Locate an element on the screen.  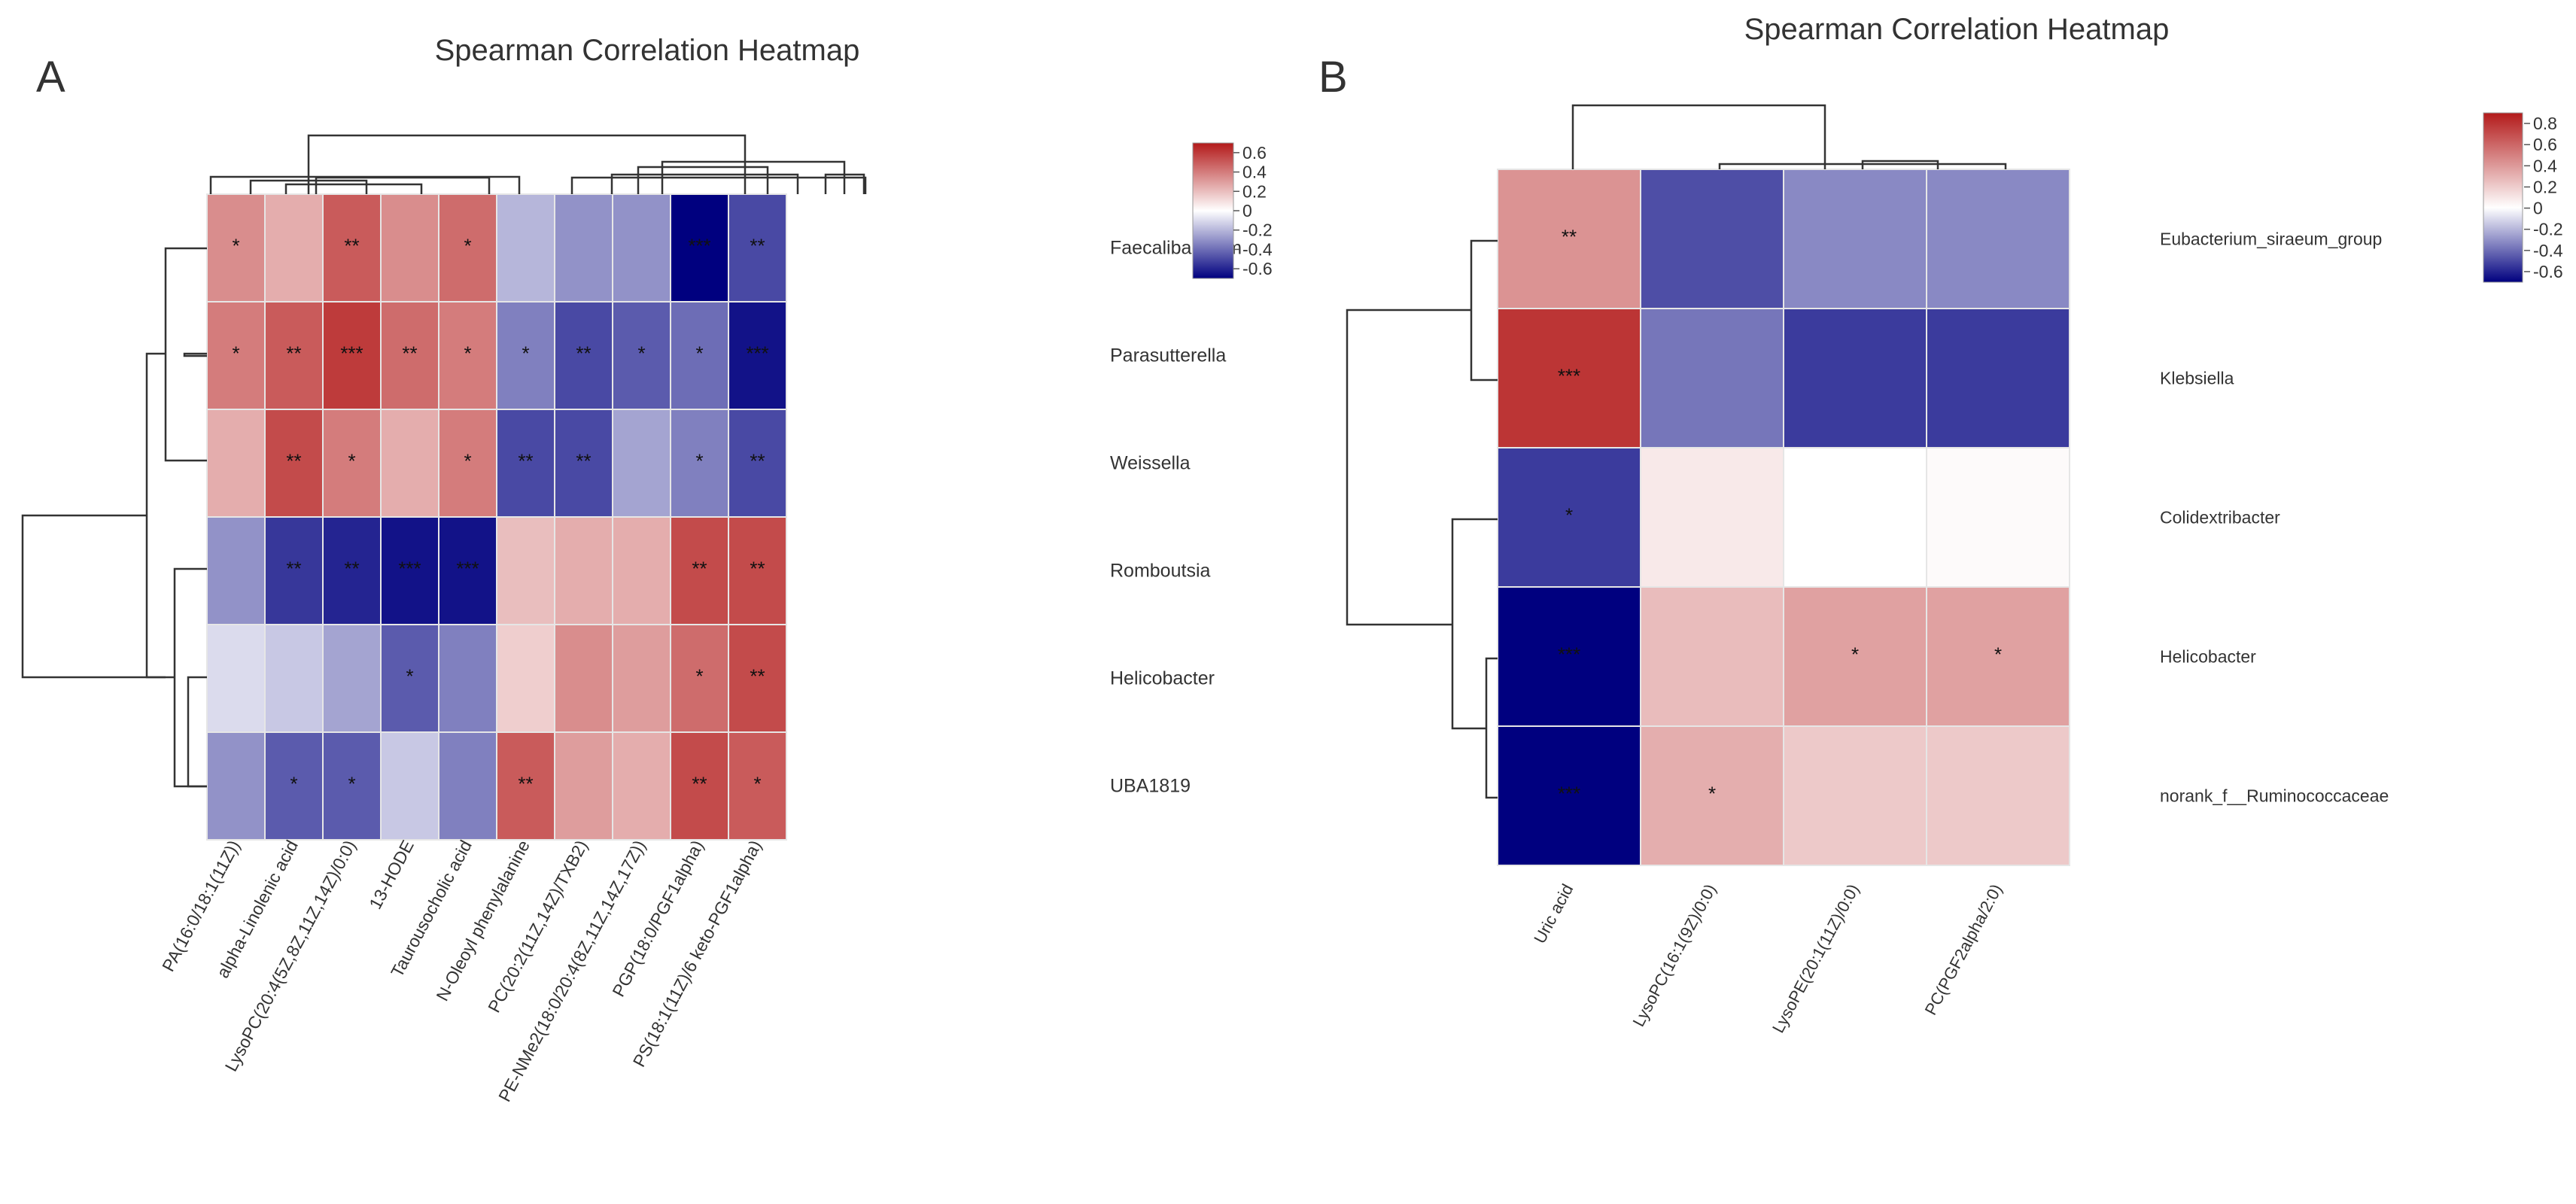
panel-b-title: Spearman Correlation Heatmap is located at coordinates (1957, 29).